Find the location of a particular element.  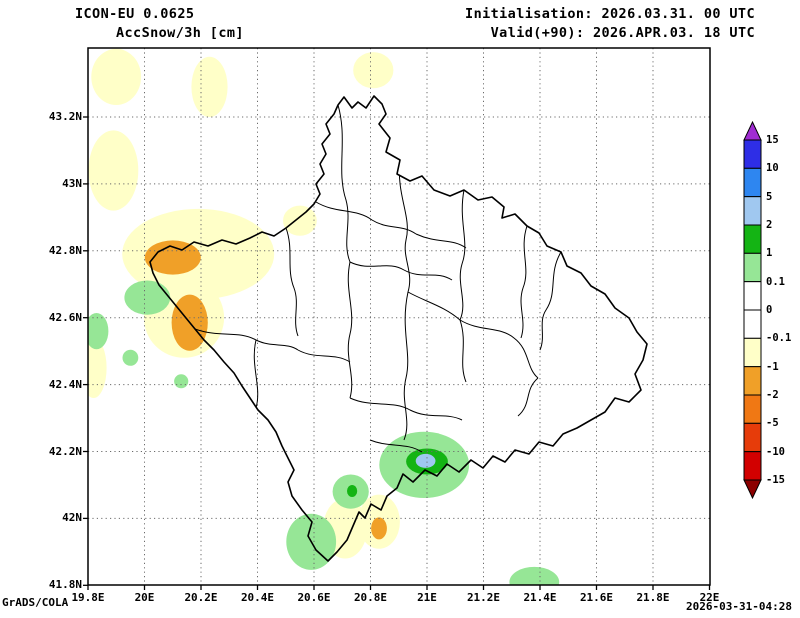

init-time-label: Initialisation: 2026.03.31. 00 UTC is located at coordinates (610, 14).